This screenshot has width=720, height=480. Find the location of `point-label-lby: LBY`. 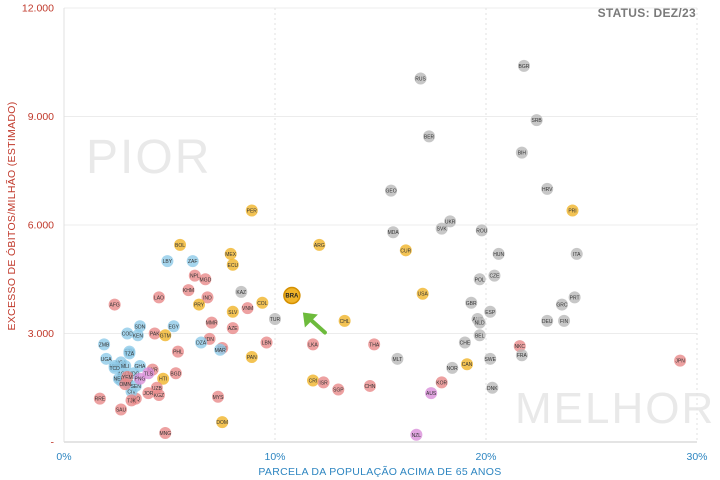

point-label-lby: LBY is located at coordinates (168, 262).